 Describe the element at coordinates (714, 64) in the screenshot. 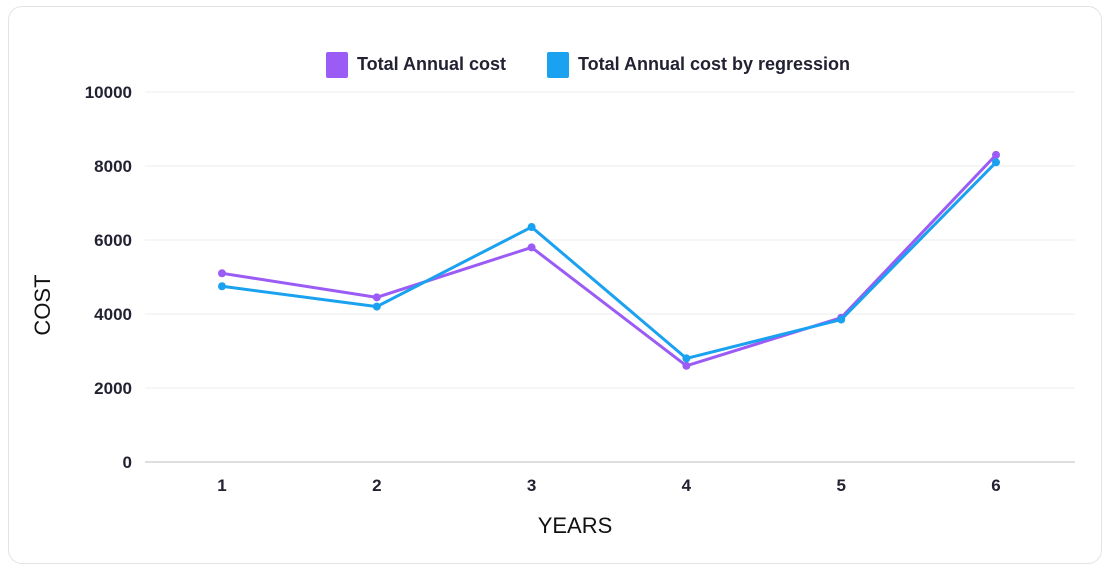

I see `legend-label: Total Annual cost by regression` at that location.